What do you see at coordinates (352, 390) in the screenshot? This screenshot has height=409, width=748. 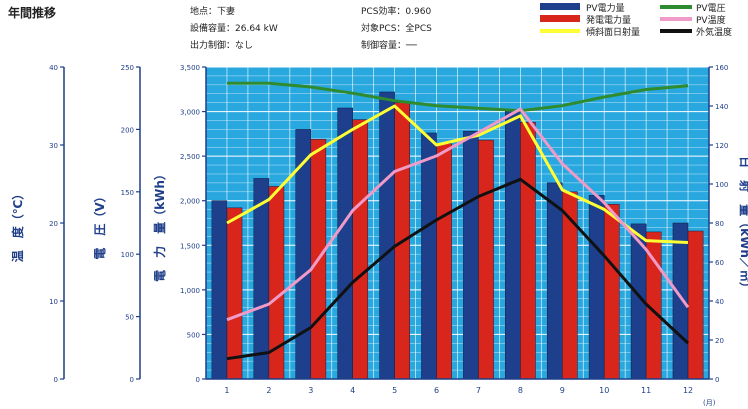 I see `x-tick-label: 4` at bounding box center [352, 390].